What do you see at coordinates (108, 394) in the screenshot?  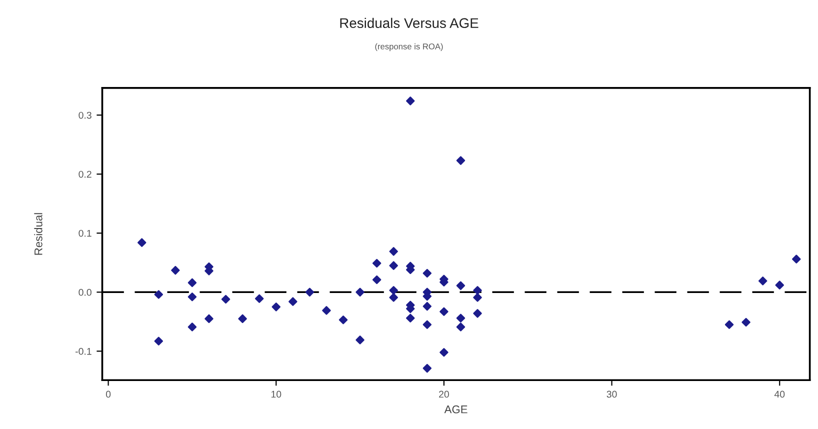 I see `x-tick-label: 0` at bounding box center [108, 394].